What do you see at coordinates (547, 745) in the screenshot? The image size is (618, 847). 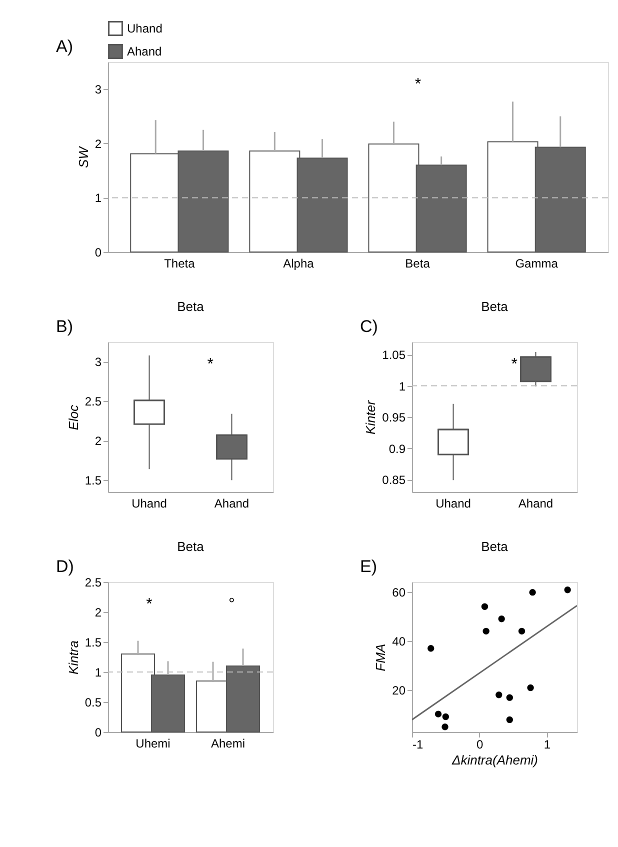 I see `x-tick-label: 1` at bounding box center [547, 745].